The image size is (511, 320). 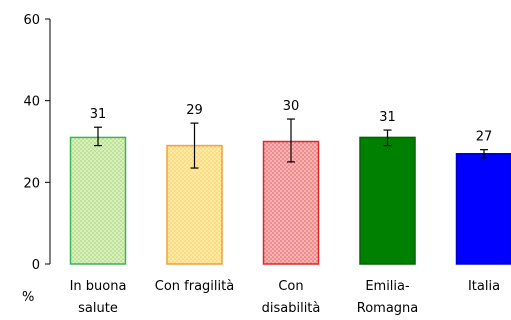 What do you see at coordinates (28, 297) in the screenshot?
I see `y-axis-label: %` at bounding box center [28, 297].